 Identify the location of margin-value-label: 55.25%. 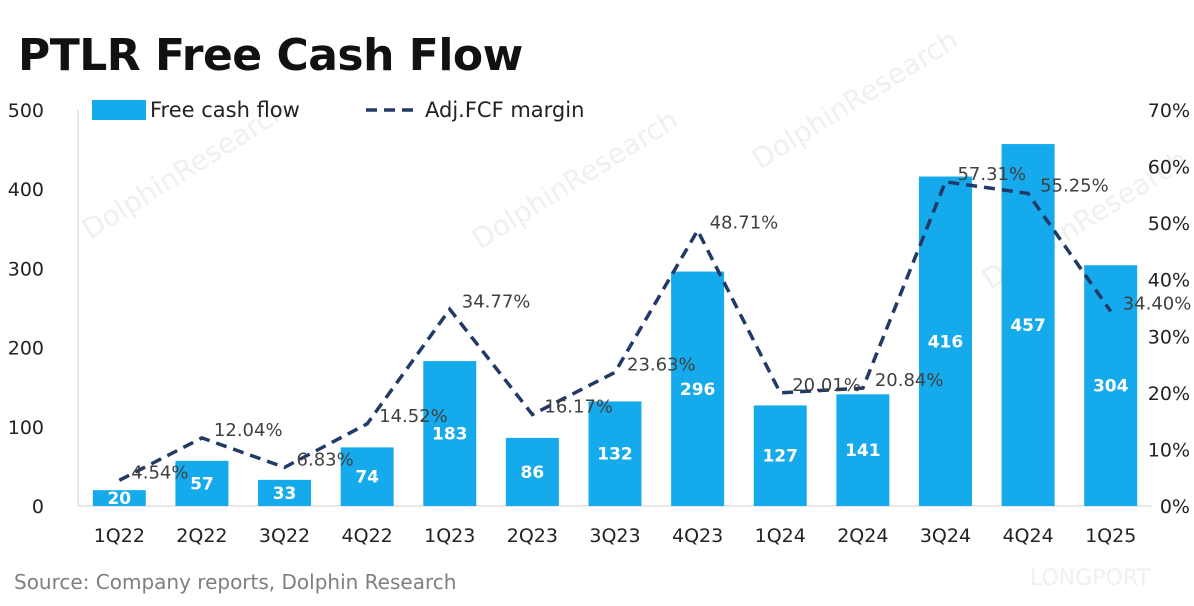
(1074, 185).